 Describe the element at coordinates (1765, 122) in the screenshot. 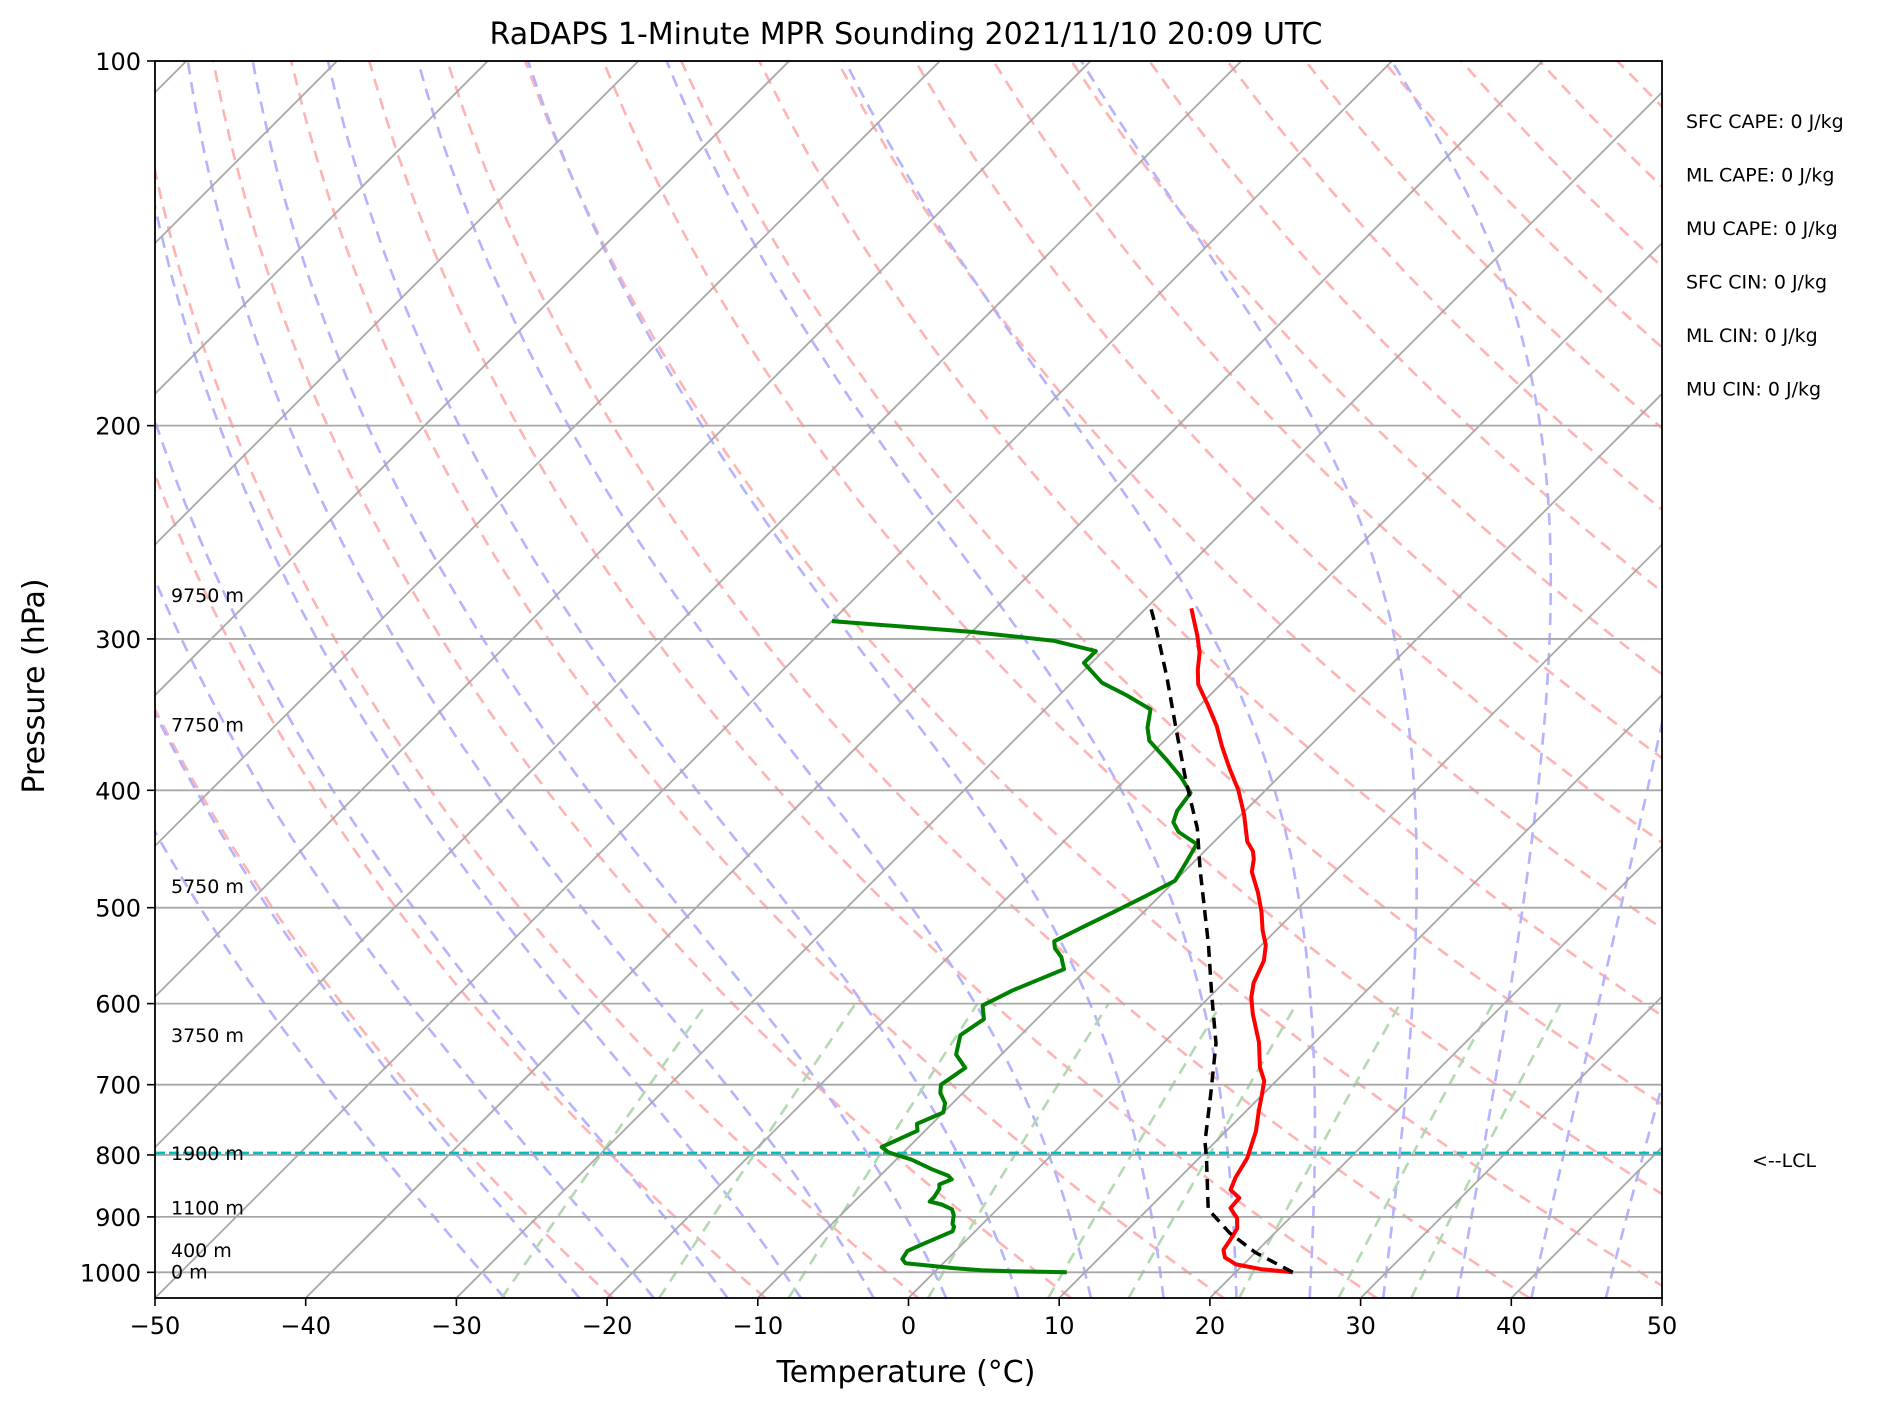

I see `stat-text: SFC CAPE: 0 J/kg` at that location.